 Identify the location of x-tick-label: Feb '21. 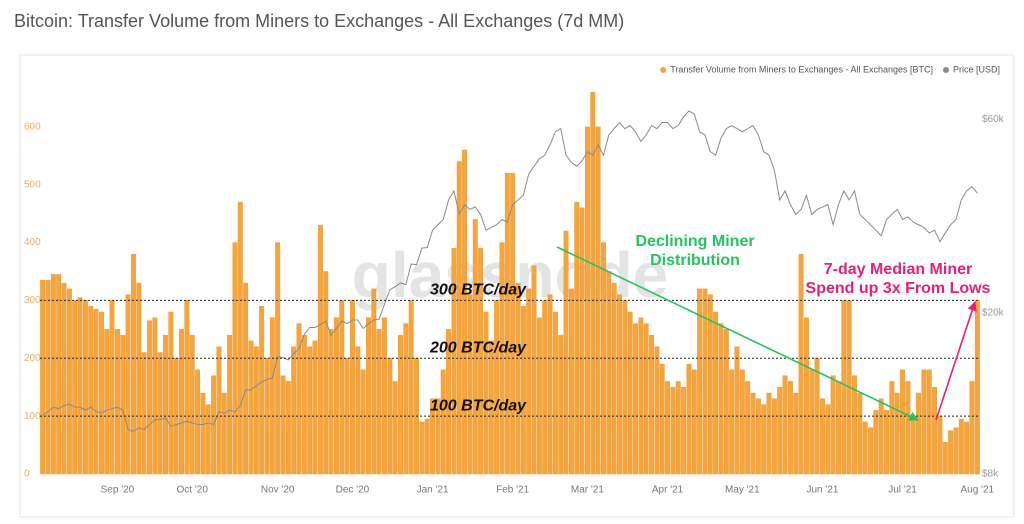
(512, 490).